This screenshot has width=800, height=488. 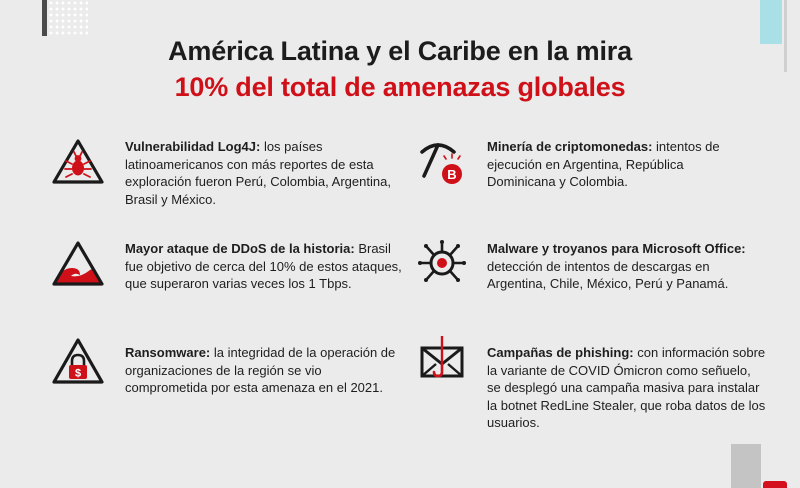 I want to click on phishing-envelope-icon, so click(x=443, y=359).